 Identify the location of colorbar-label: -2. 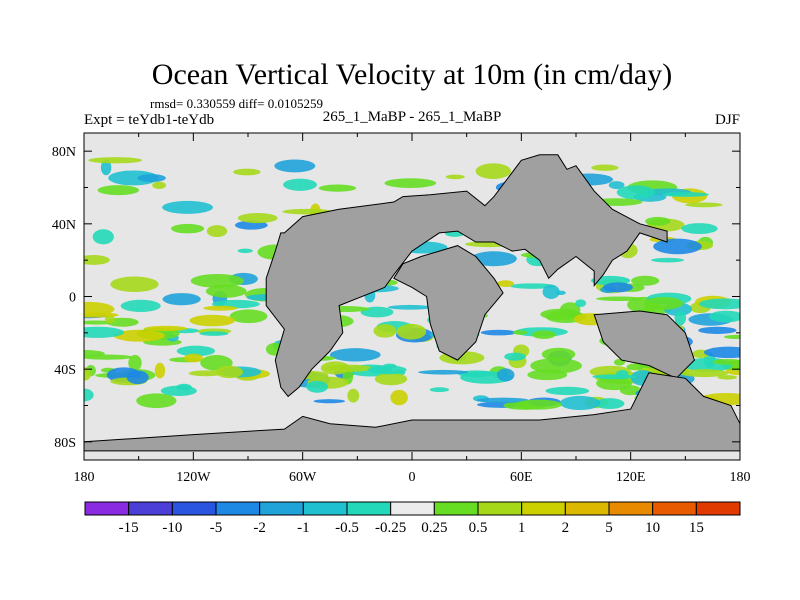
(259, 528).